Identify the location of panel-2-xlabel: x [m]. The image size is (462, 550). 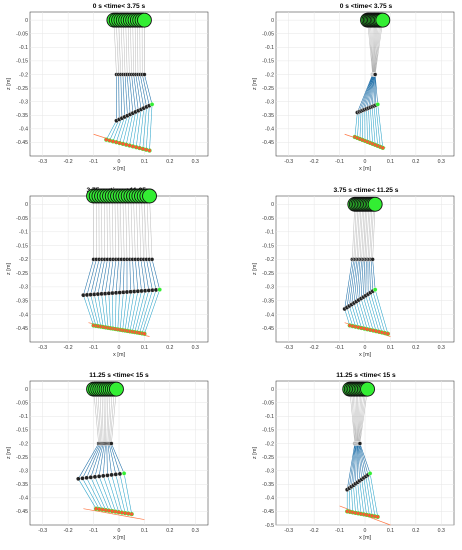
(365, 169).